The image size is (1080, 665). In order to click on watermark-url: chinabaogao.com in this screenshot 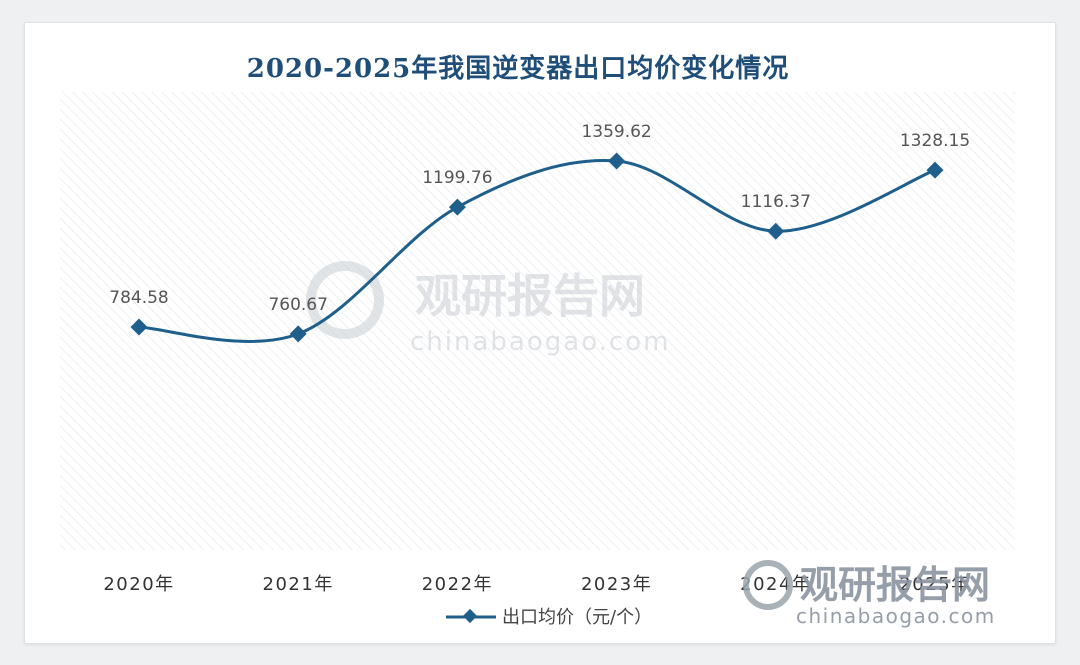, I will do `click(540, 342)`.